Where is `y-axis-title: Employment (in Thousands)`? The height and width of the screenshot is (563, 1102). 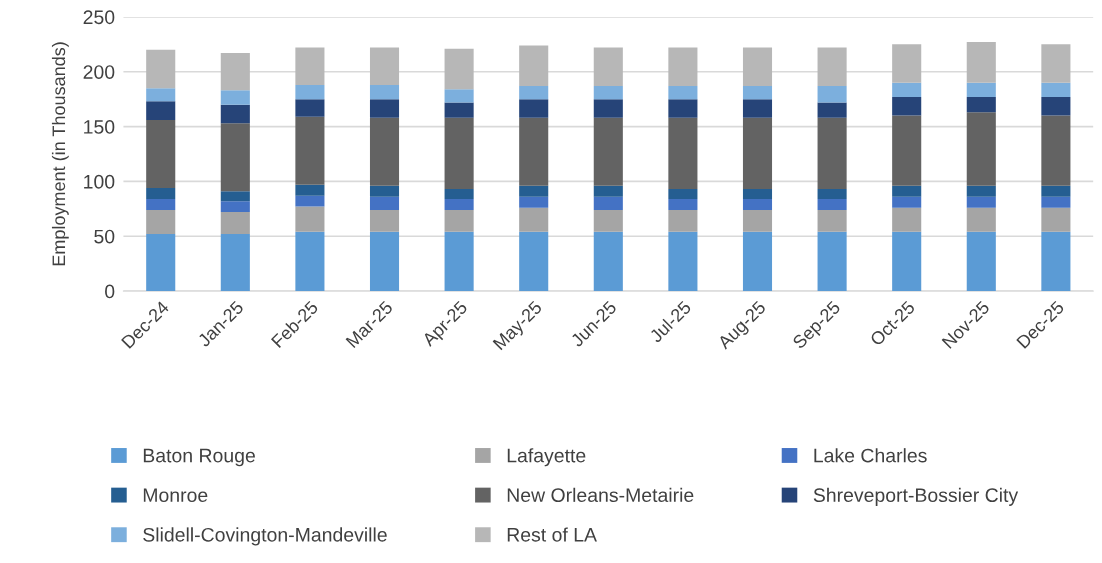
y-axis-title: Employment (in Thousands) is located at coordinates (60, 154).